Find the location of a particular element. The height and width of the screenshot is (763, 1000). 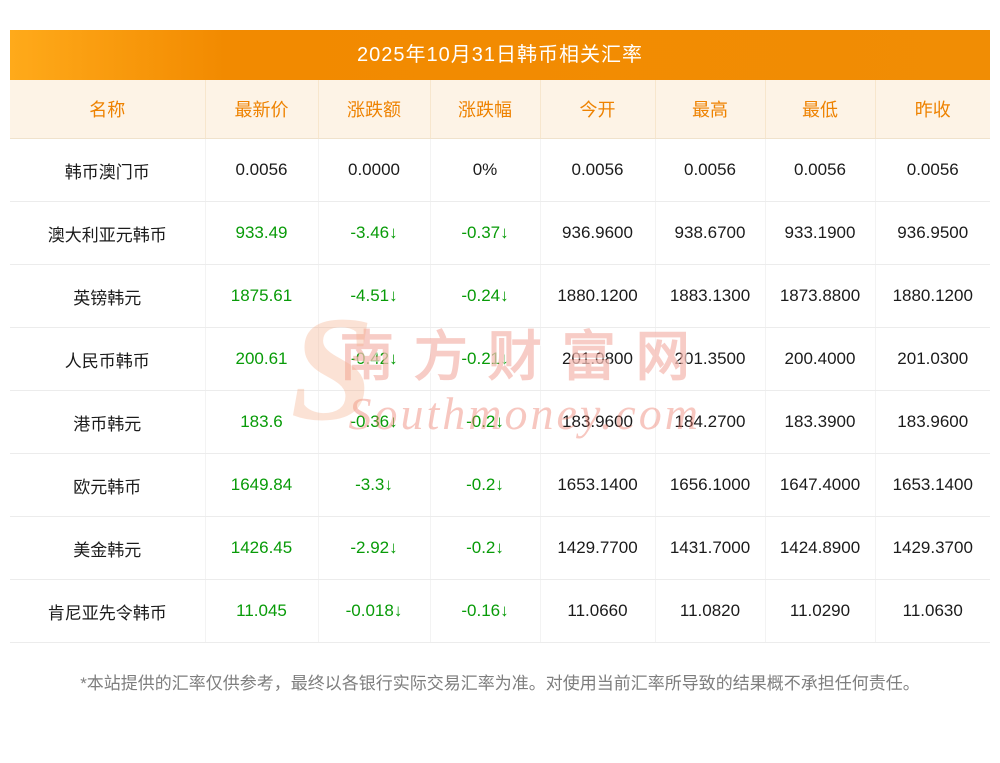

cell-latest: 183.6 is located at coordinates (262, 422).